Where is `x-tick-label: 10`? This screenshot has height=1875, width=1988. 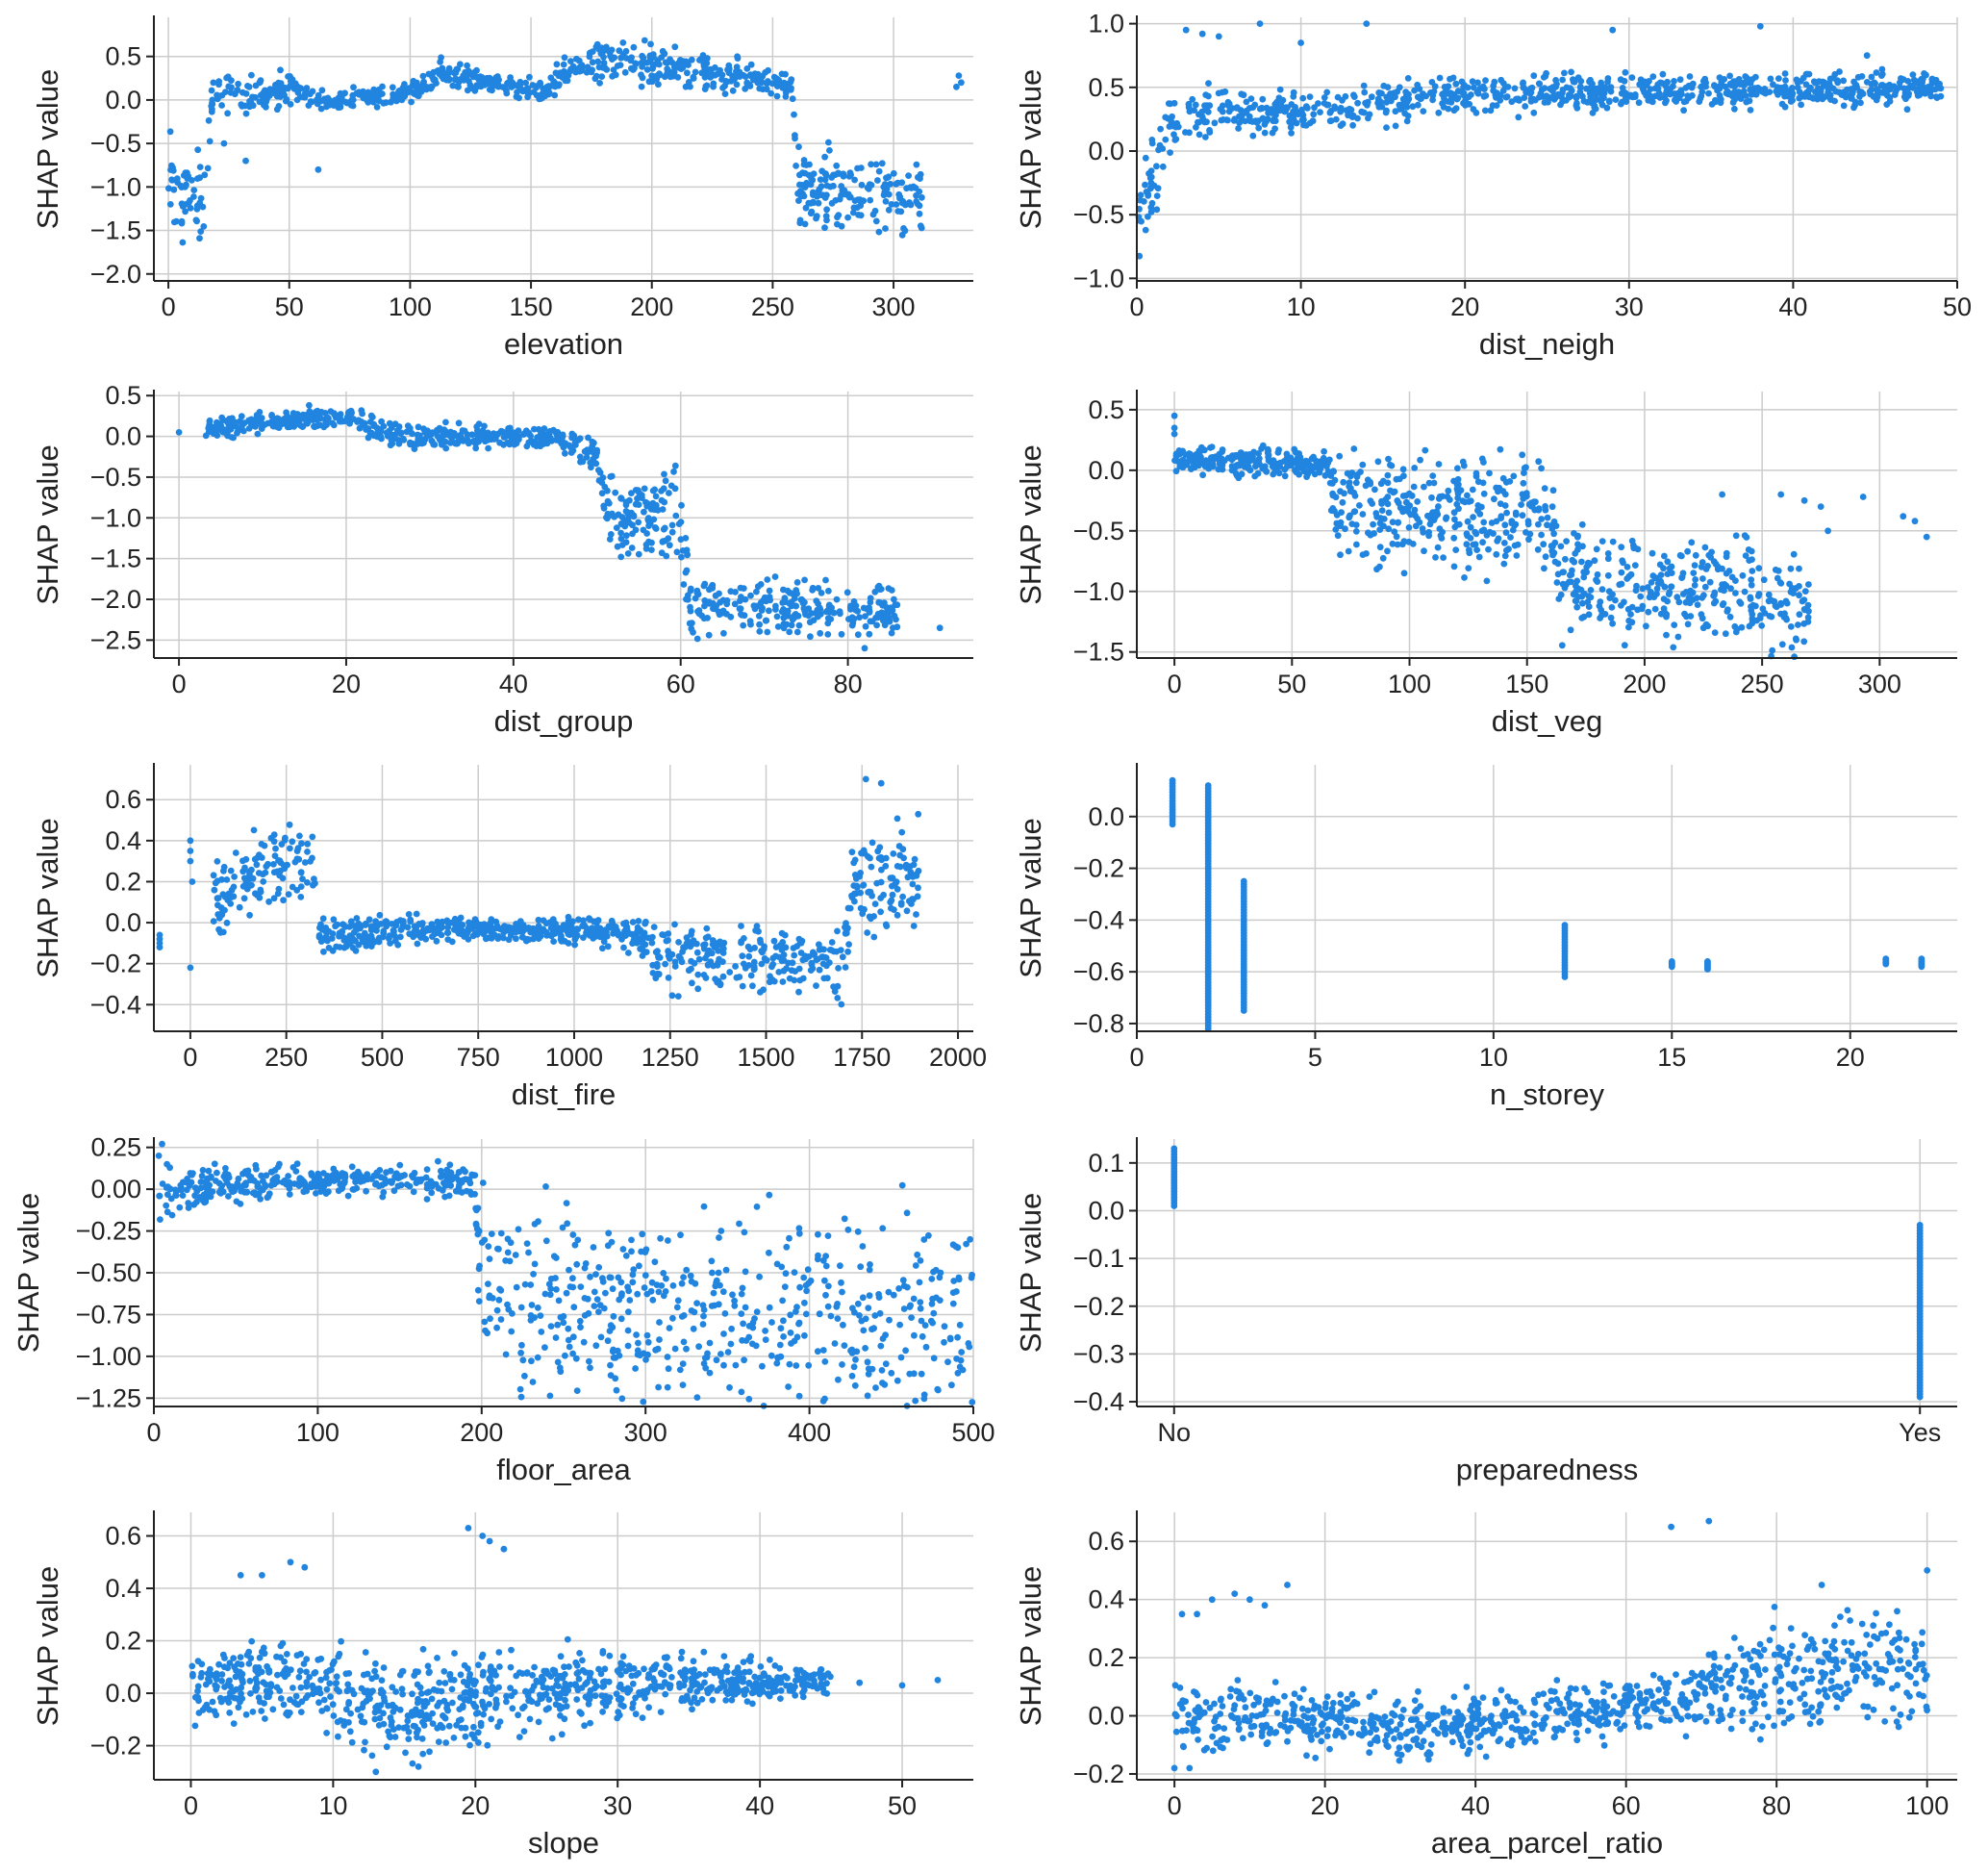
x-tick-label: 10 is located at coordinates (1301, 306).